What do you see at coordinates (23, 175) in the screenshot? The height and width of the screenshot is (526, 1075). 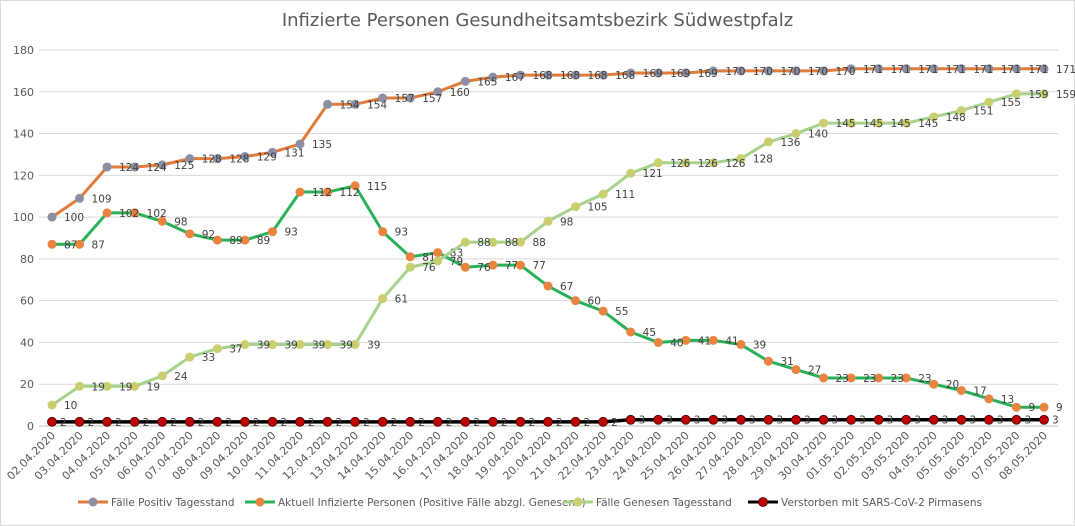 I see `y-tick-label: 120` at bounding box center [23, 175].